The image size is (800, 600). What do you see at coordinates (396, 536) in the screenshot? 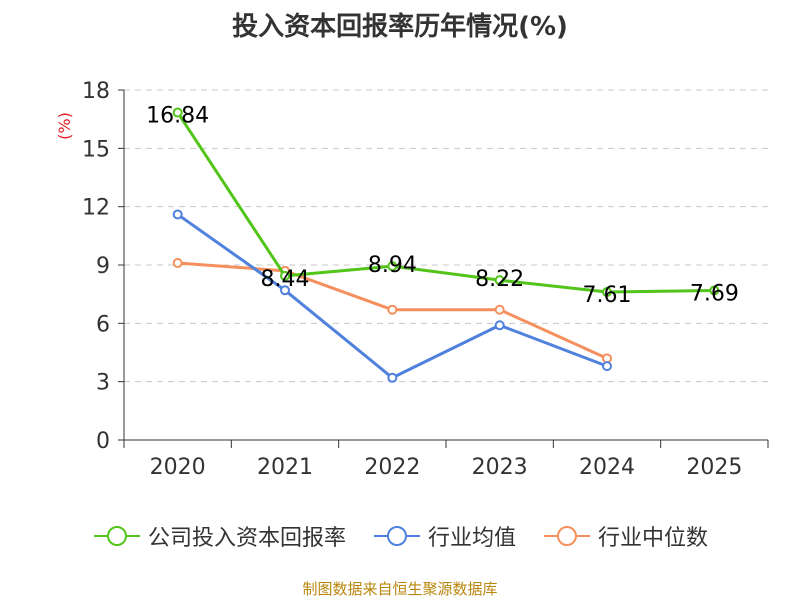
I see `legend-swatch-industry-mean` at bounding box center [396, 536].